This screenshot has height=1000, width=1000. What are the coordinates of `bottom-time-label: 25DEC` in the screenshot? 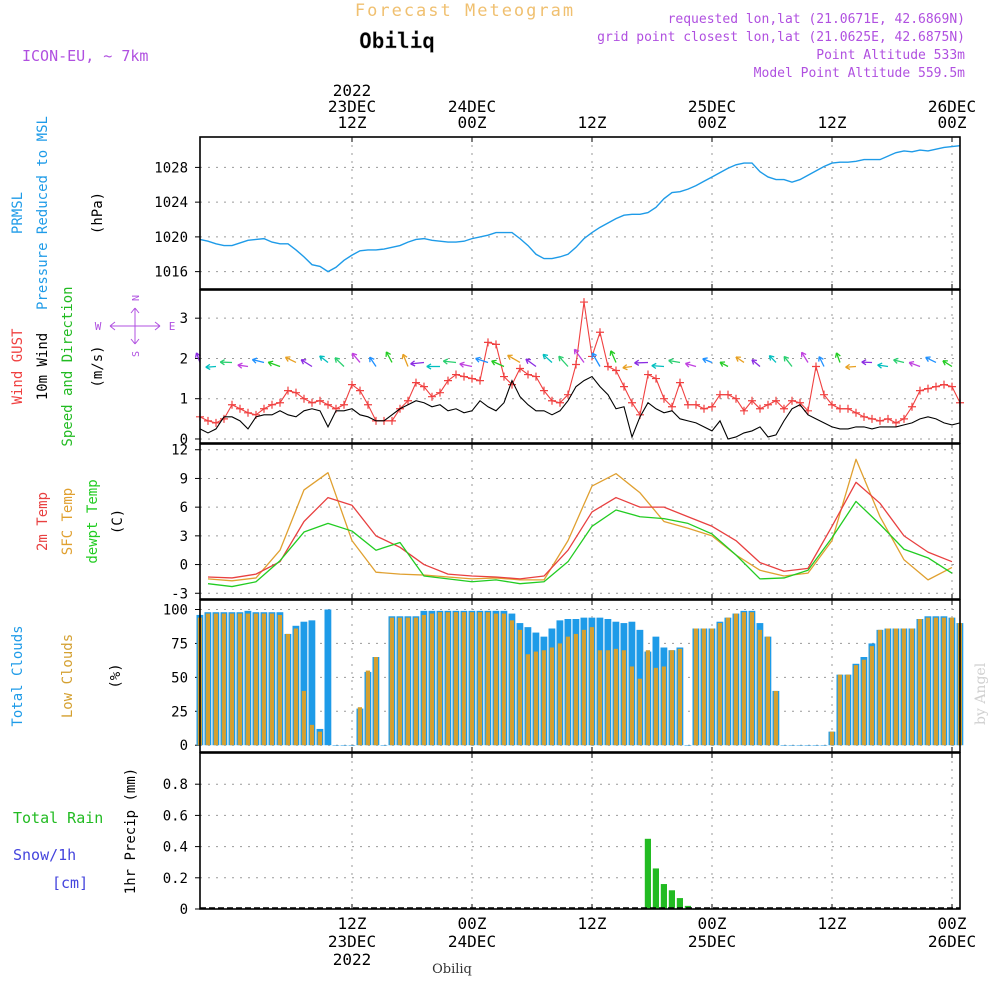 It's located at (712, 941).